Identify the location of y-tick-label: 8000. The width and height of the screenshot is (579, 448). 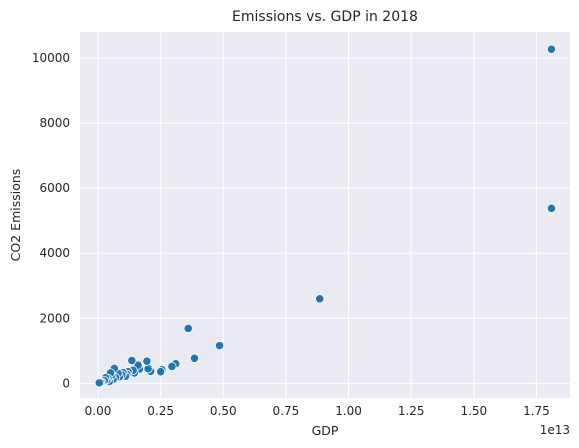
(54, 123).